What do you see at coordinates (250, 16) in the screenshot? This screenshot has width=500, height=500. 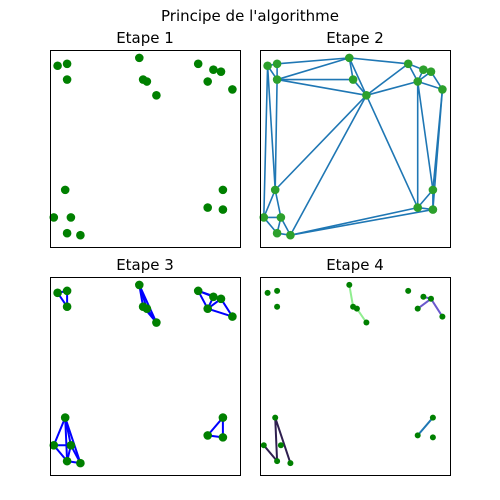 I see `figure-suptitle: Principe de l'algorithme` at bounding box center [250, 16].